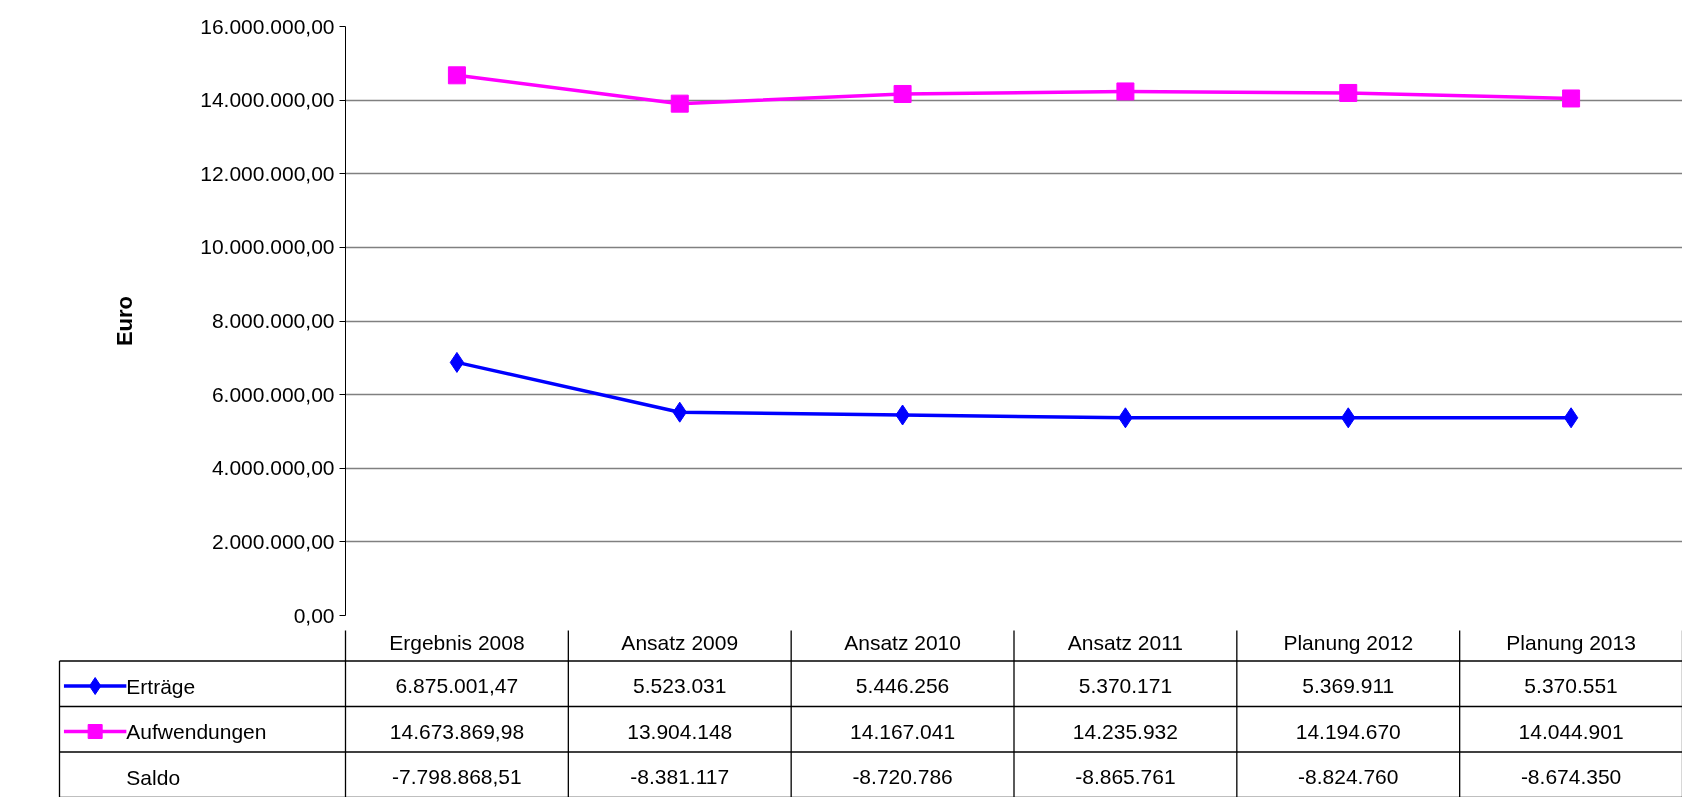 This screenshot has height=797, width=1682. Describe the element at coordinates (902, 777) in the screenshot. I see `text: -8.720.786` at that location.